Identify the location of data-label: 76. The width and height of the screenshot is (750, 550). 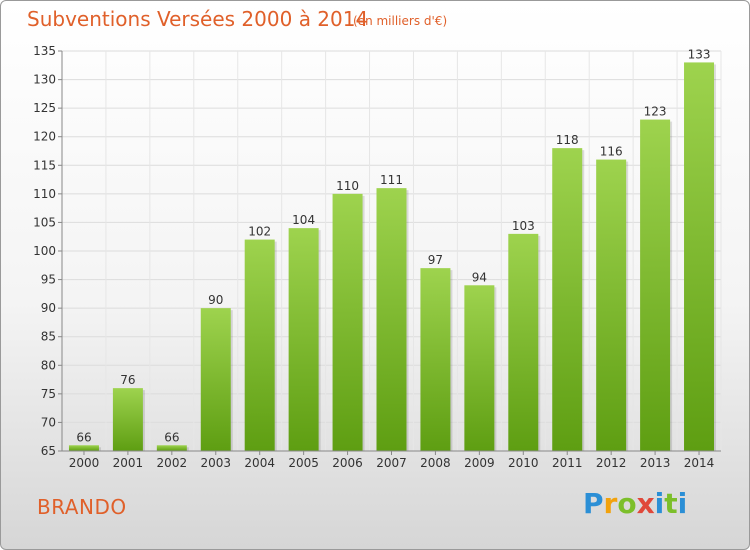
(127, 380).